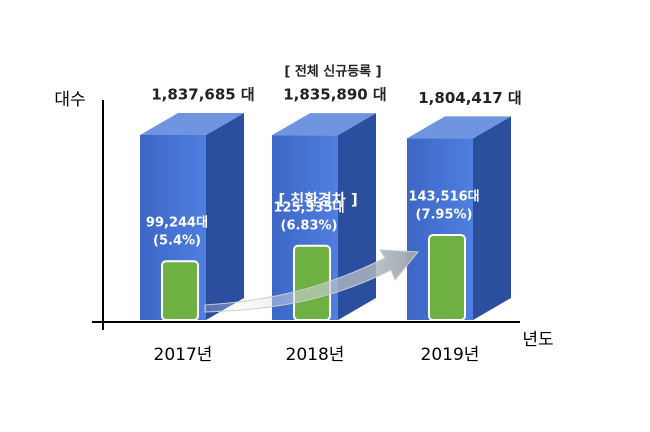  What do you see at coordinates (444, 215) in the screenshot?
I see `eco-share-label: (7.95%)` at bounding box center [444, 215].